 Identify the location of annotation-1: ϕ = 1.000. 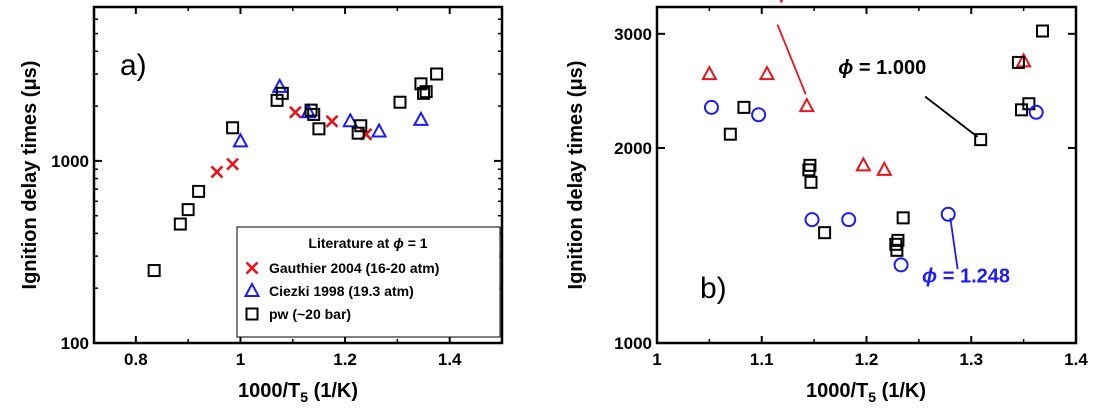
(908, 97).